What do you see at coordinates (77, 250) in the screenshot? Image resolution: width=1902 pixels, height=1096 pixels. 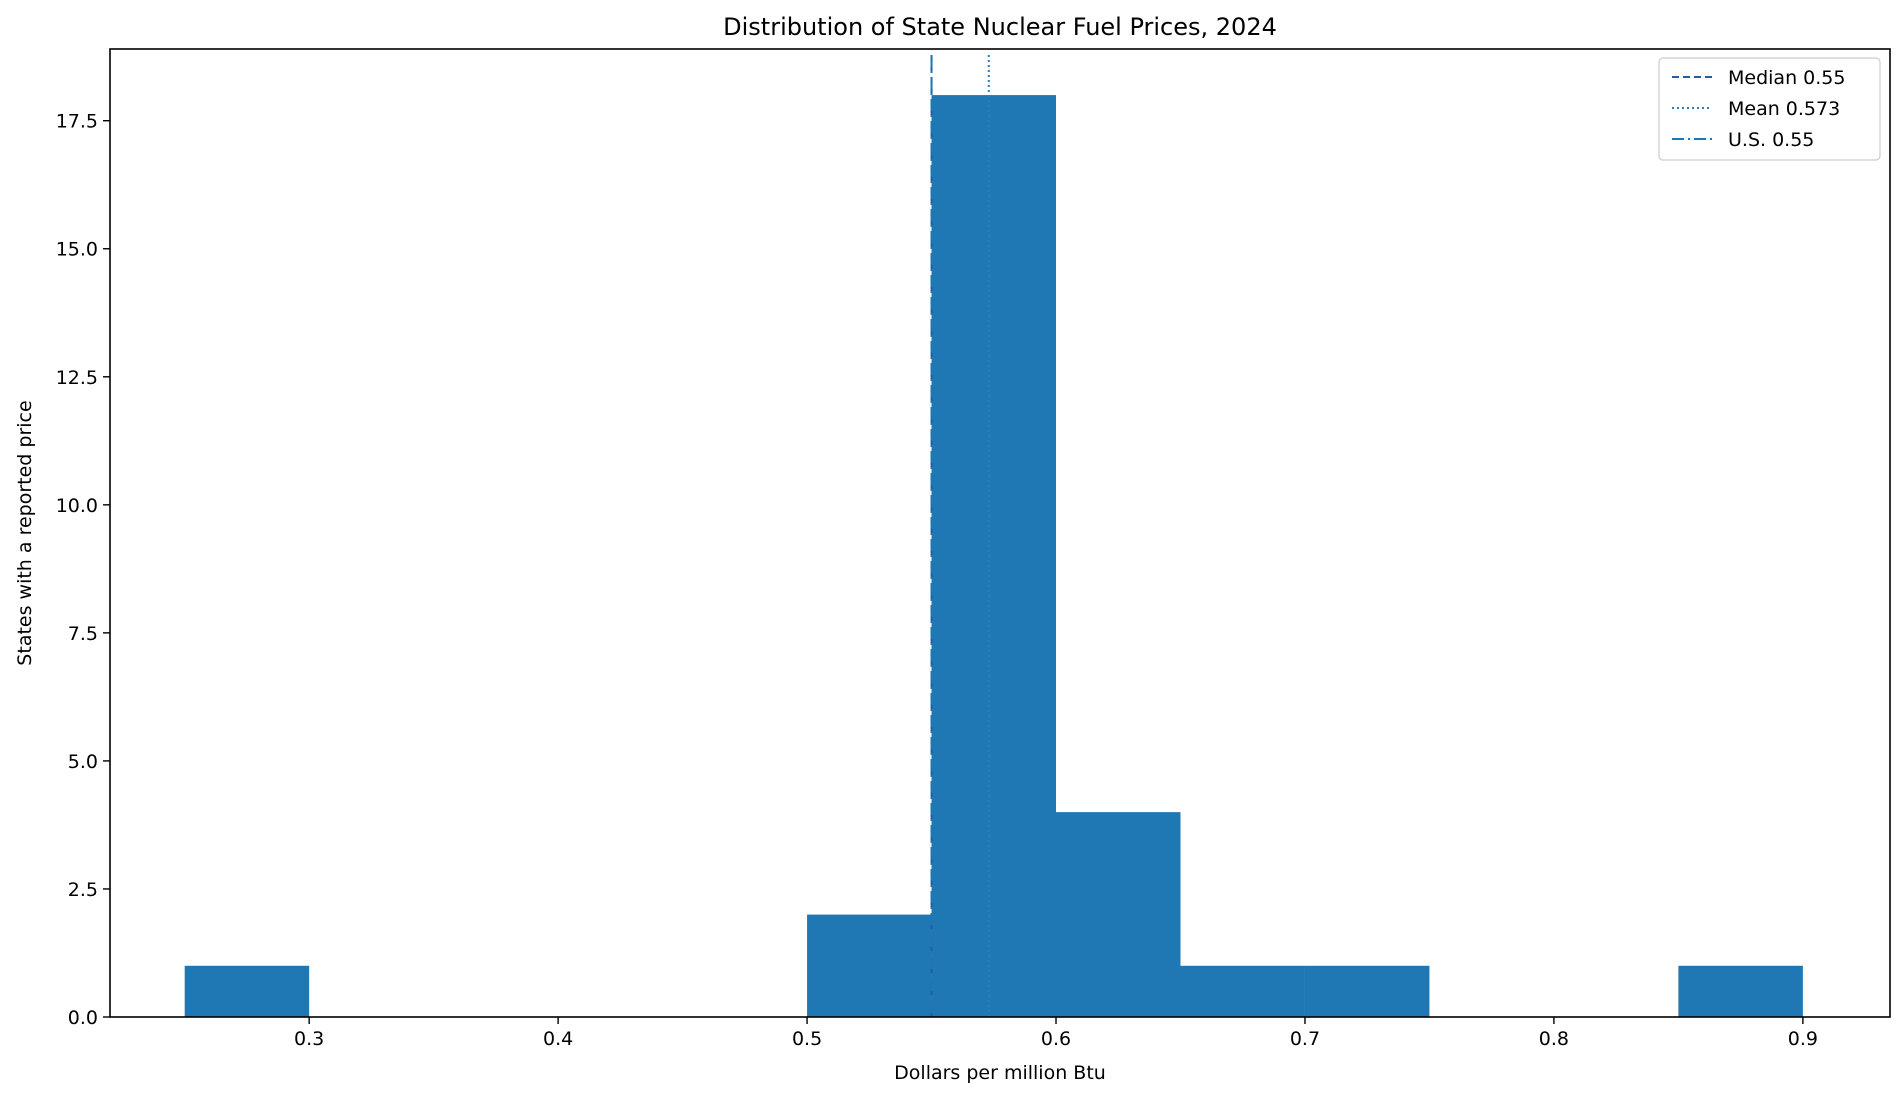 I see `y-tick-label: 15.0` at bounding box center [77, 250].